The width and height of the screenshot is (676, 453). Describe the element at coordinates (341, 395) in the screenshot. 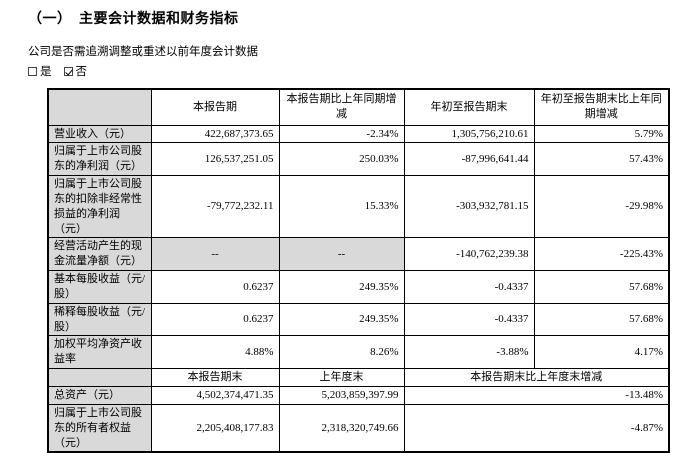

I see `value-cell: 5,203,859,397.99` at that location.